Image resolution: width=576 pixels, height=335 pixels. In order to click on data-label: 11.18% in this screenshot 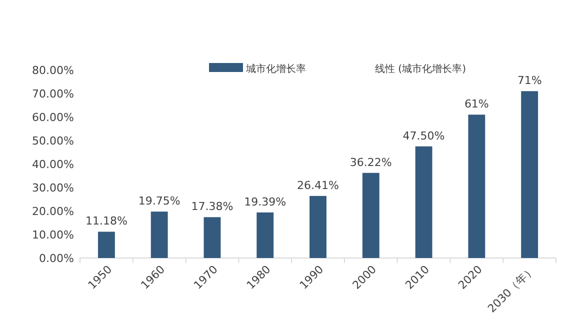, I will do `click(106, 221)`.